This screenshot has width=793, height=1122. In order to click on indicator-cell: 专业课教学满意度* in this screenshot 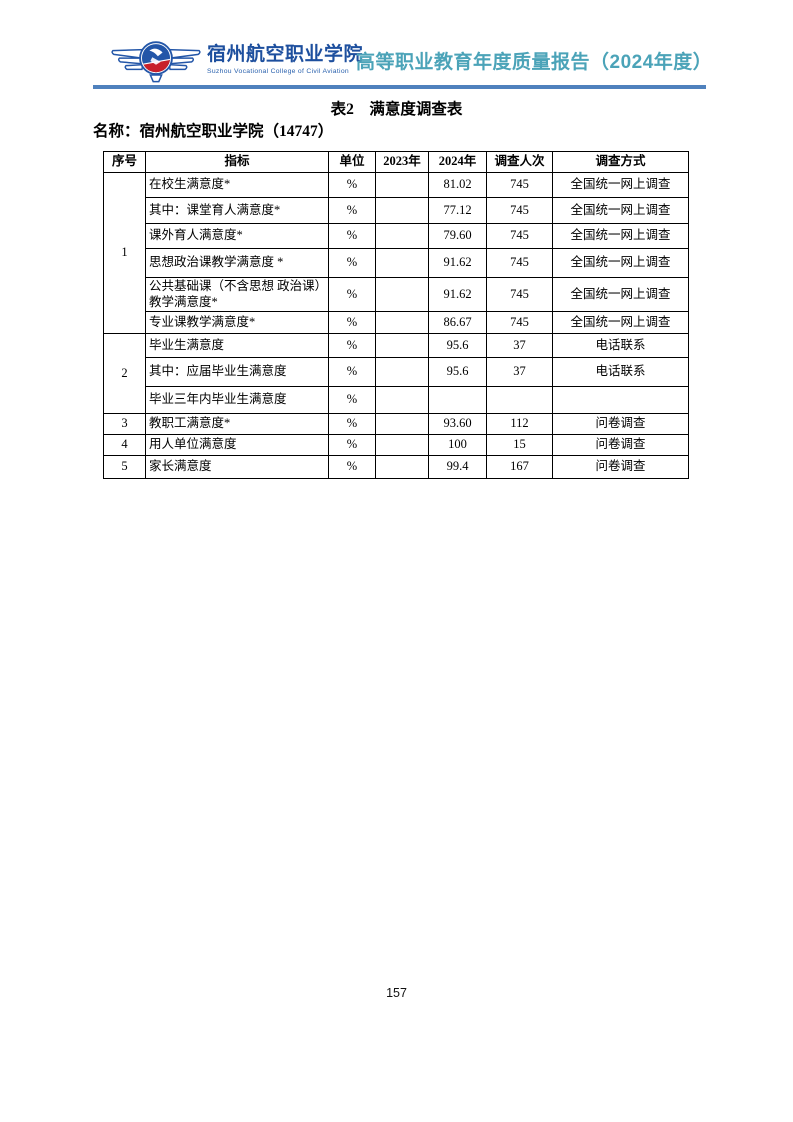, I will do `click(237, 322)`.